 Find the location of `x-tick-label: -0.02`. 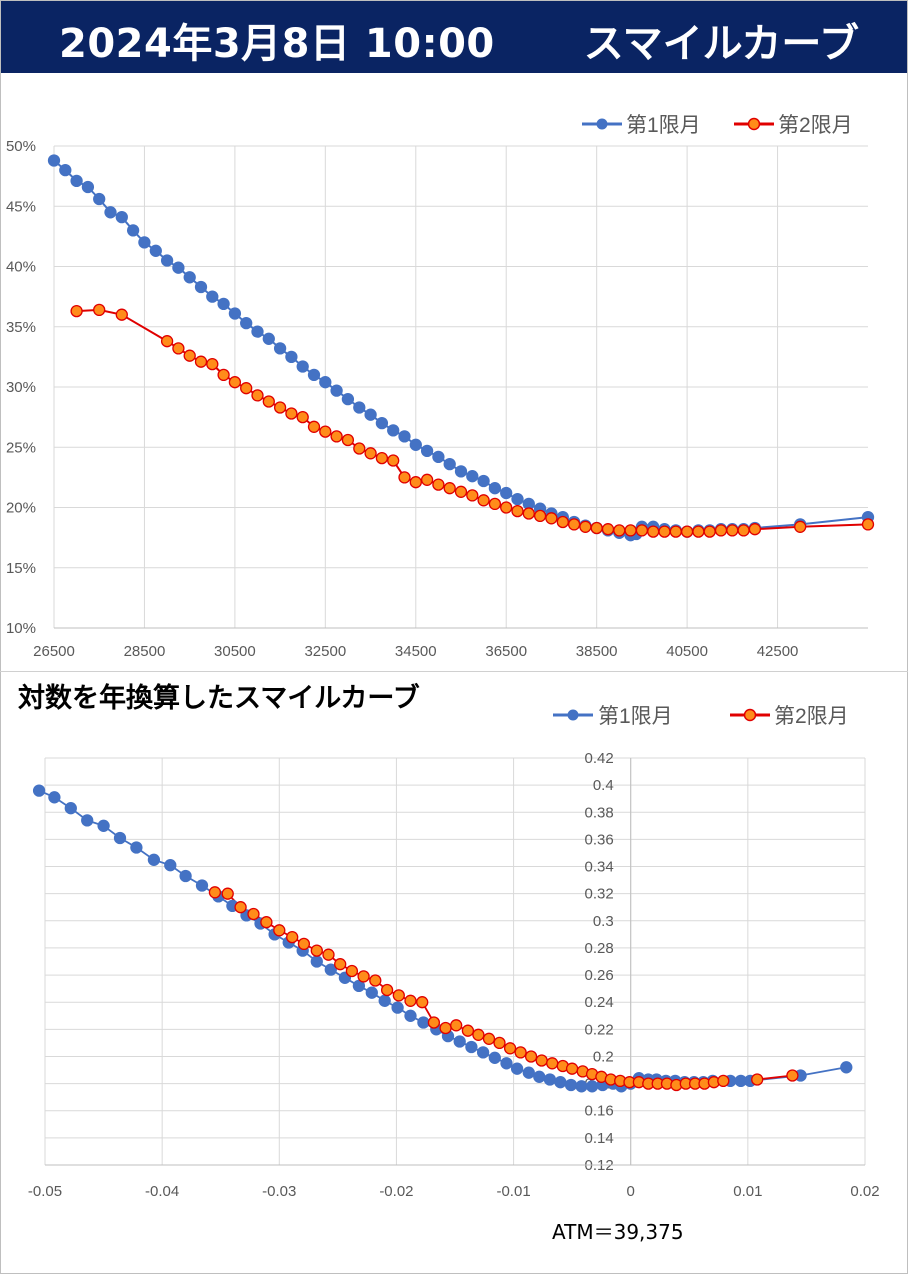

x-tick-label: -0.02 is located at coordinates (396, 1191).